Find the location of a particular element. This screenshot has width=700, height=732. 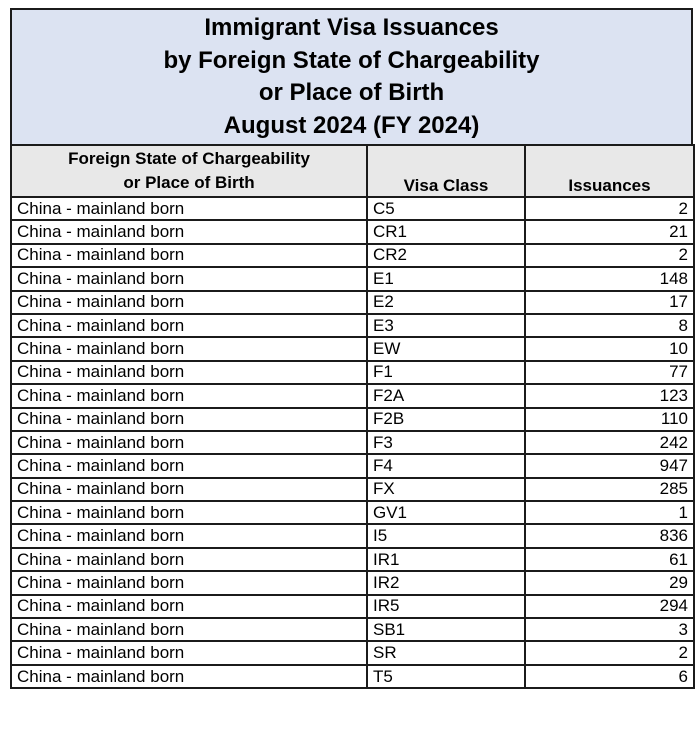

cell-issuances: 1 is located at coordinates (609, 513).